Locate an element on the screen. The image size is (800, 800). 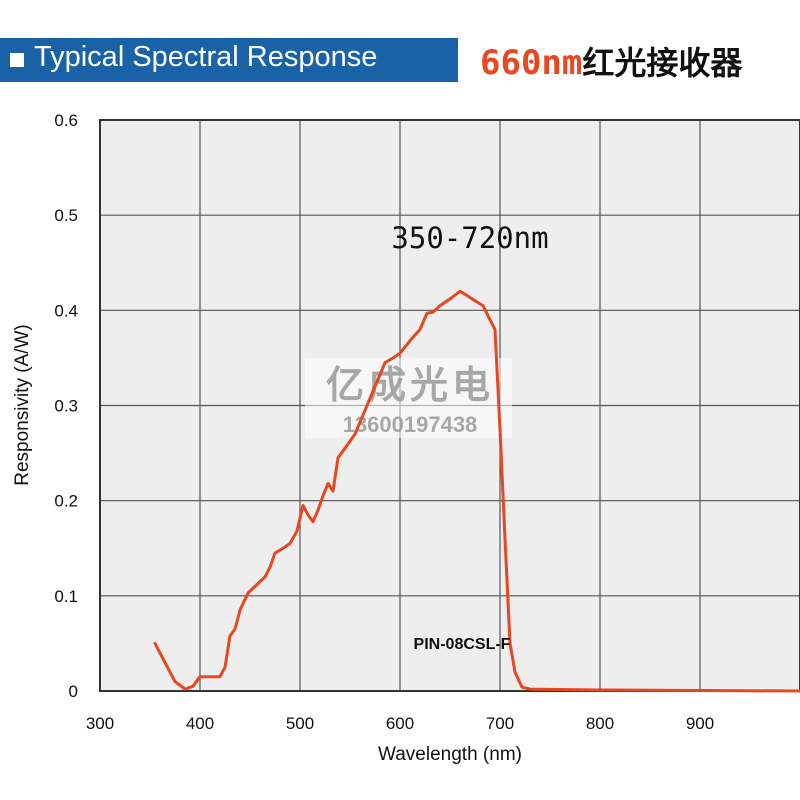
x-tick-label: 600 is located at coordinates (400, 723).